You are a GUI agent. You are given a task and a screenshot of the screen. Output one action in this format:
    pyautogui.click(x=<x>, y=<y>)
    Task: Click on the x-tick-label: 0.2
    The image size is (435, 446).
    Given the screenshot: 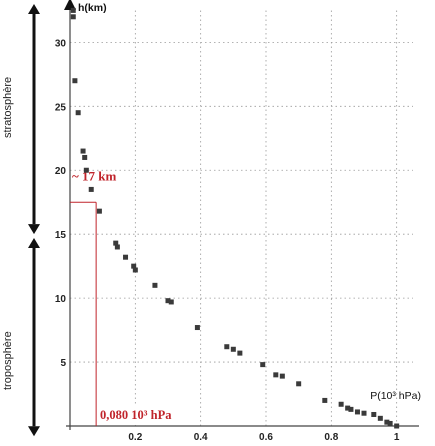 What is the action you would take?
    pyautogui.click(x=135, y=437)
    